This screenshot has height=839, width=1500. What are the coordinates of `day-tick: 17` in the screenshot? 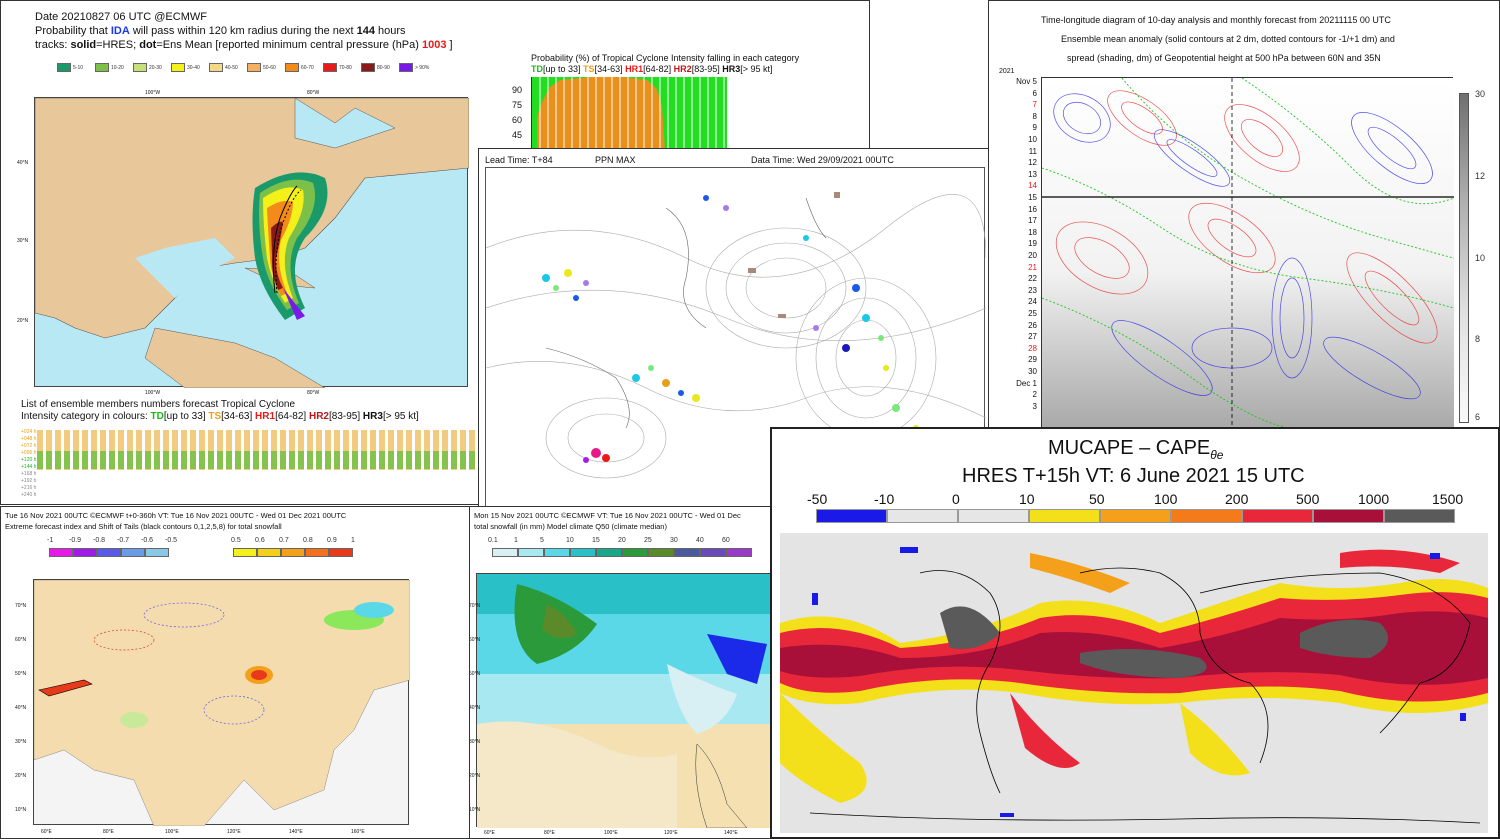 It's located at (1032, 221).